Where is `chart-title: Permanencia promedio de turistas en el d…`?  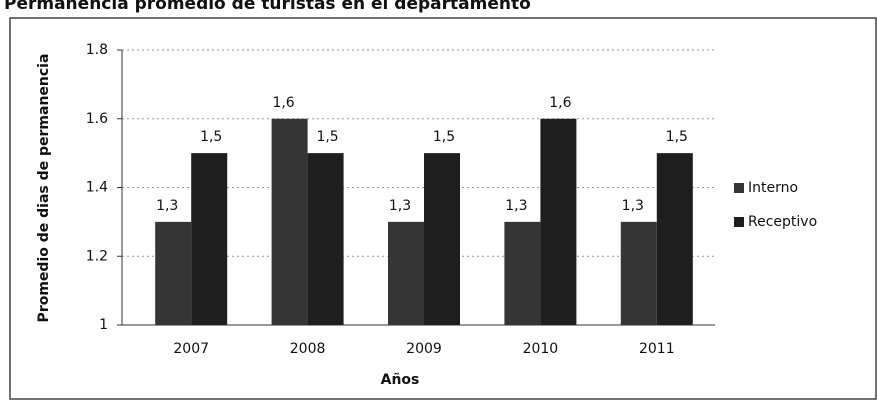 chart-title: Permanencia promedio de turistas en el d… is located at coordinates (267, 7).